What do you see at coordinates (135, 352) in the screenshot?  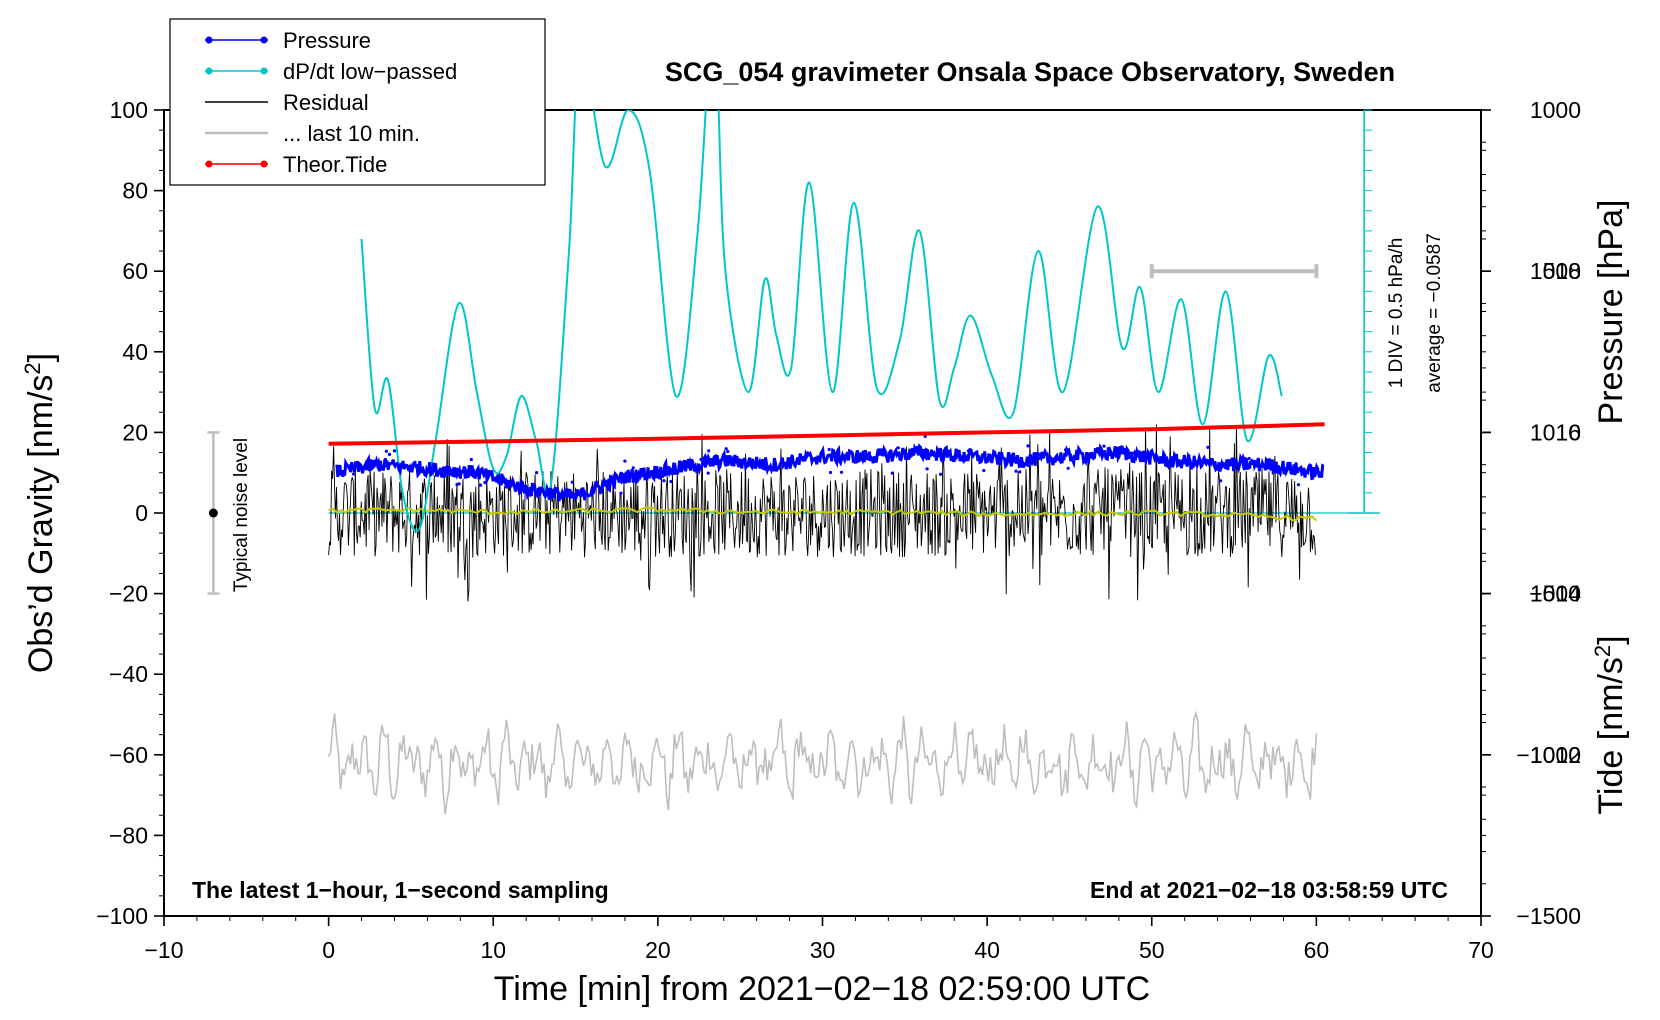 I see `y-tick-label: 40` at bounding box center [135, 352].